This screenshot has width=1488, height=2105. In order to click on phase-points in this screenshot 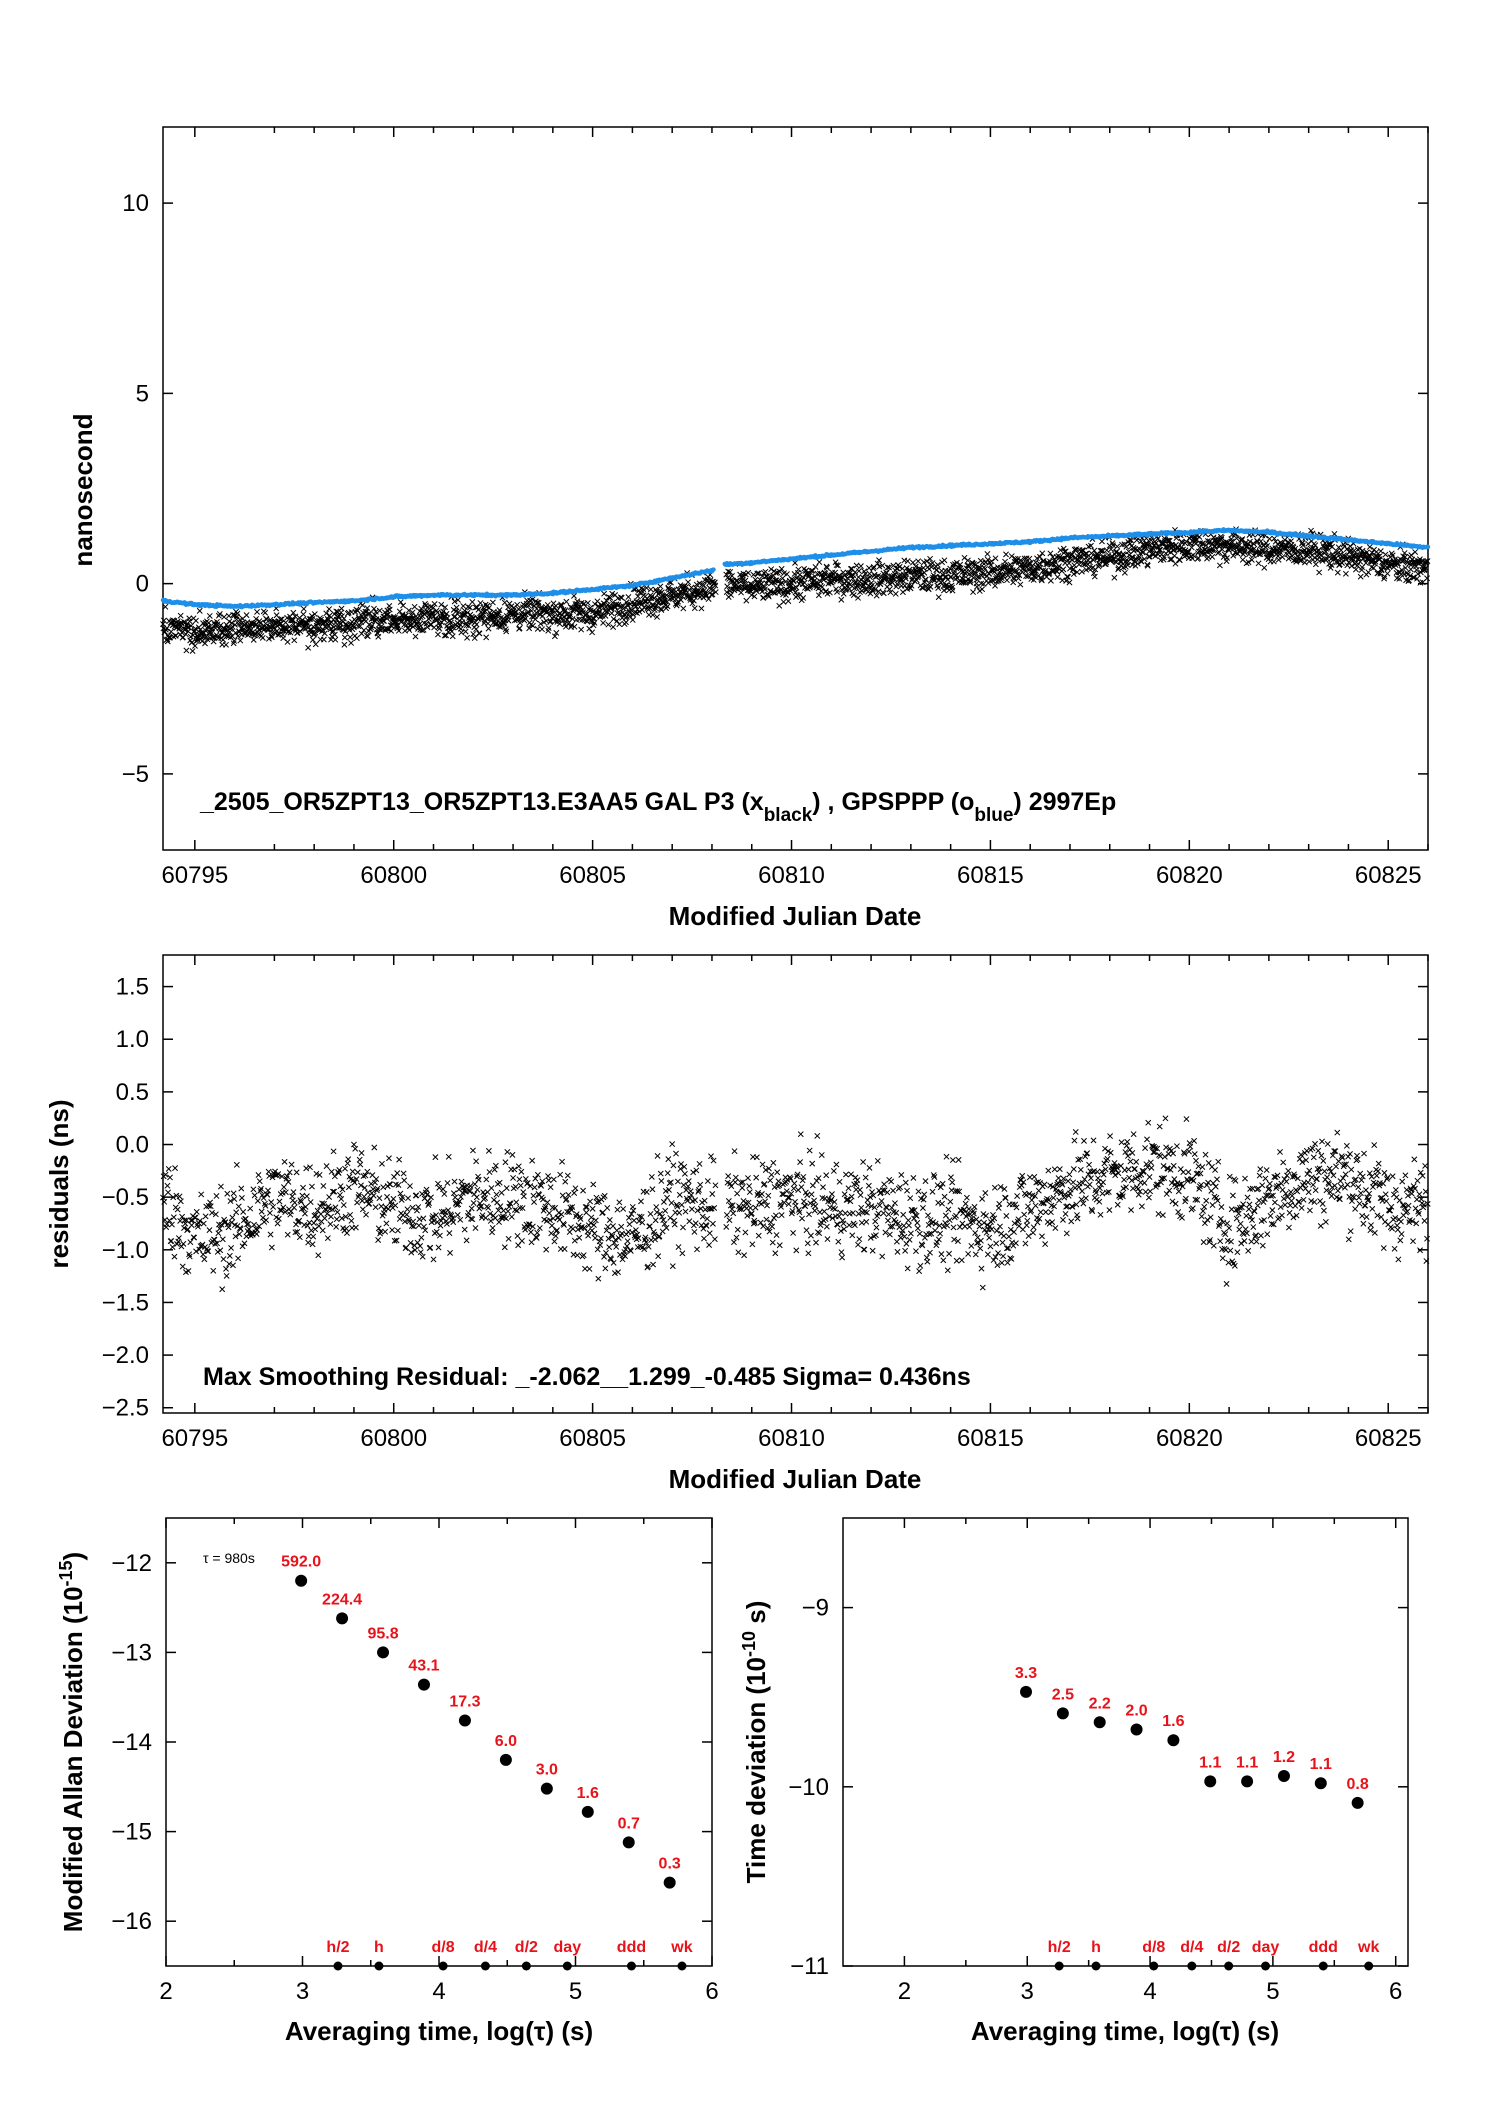, I will do `click(795, 590)`.